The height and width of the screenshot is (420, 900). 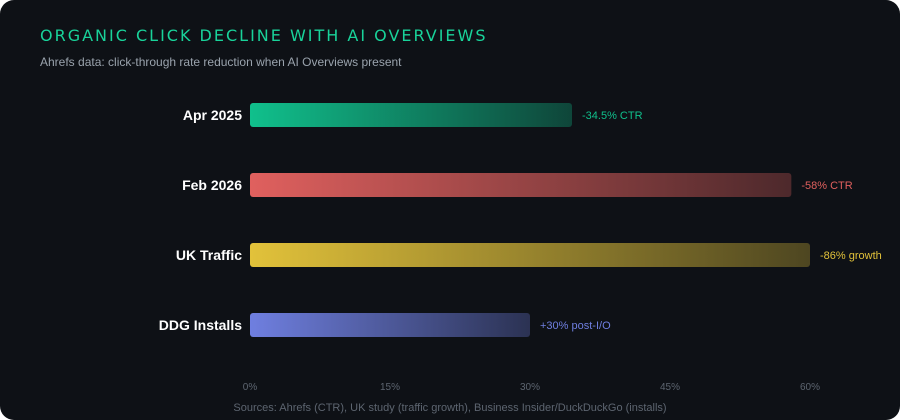 What do you see at coordinates (612, 116) in the screenshot?
I see `data-label: -34.5% CTR` at bounding box center [612, 116].